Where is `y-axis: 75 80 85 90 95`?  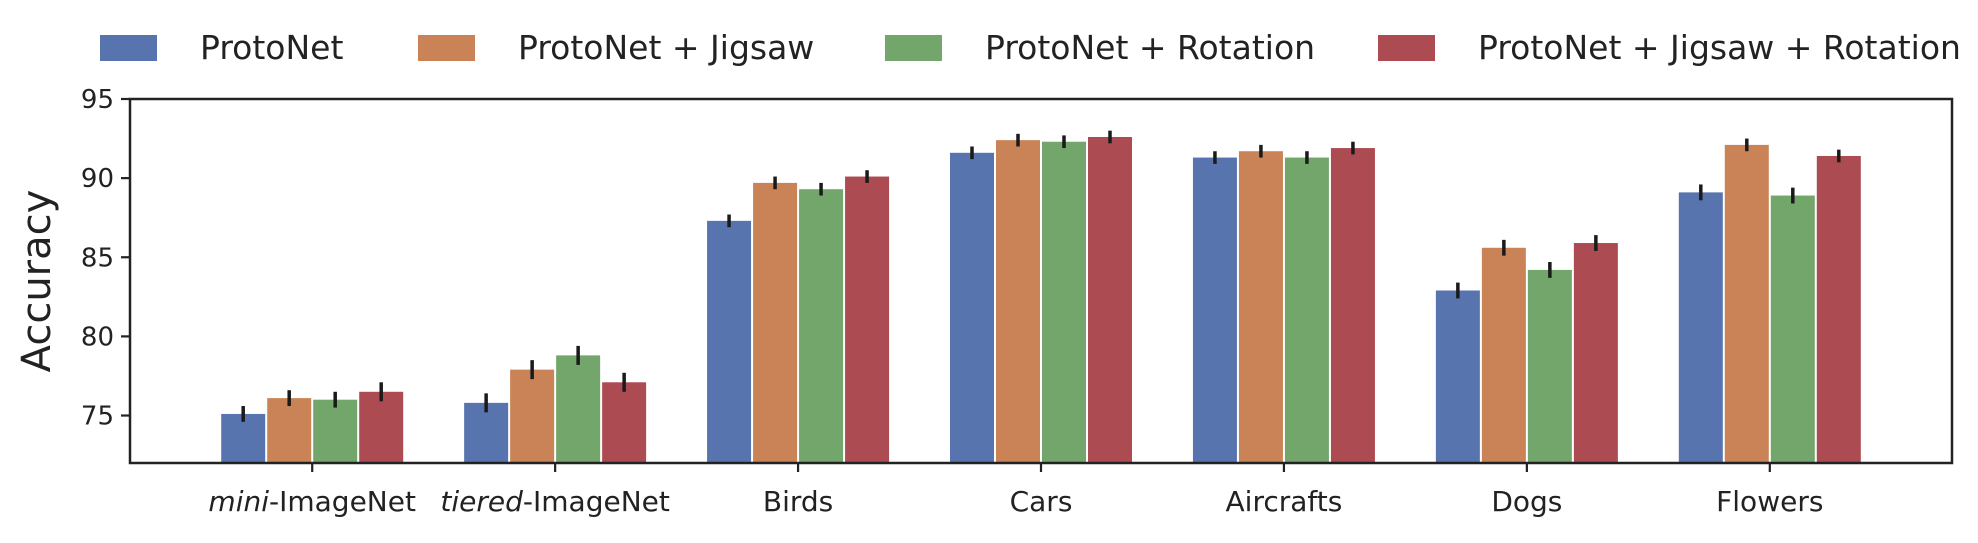
y-axis: 75 80 85 90 95 is located at coordinates (105, 258).